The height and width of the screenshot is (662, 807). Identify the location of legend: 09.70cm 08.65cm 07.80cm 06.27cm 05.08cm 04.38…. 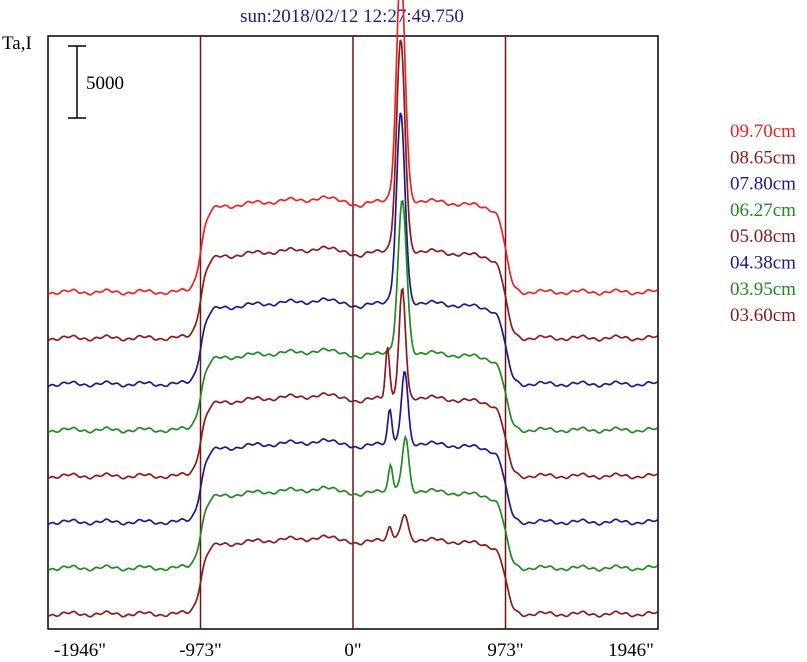
(763, 223).